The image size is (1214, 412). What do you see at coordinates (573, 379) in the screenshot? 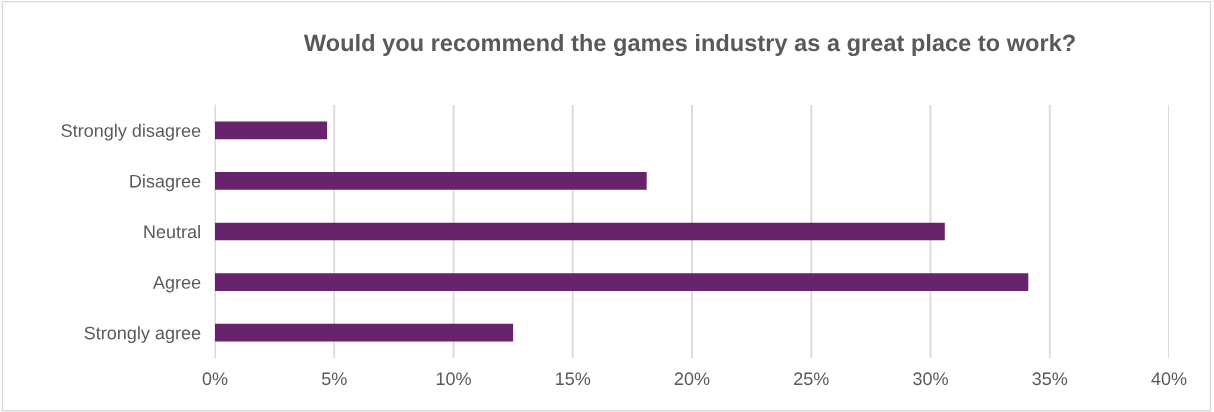
I see `x-tick-label: 15%` at bounding box center [573, 379].